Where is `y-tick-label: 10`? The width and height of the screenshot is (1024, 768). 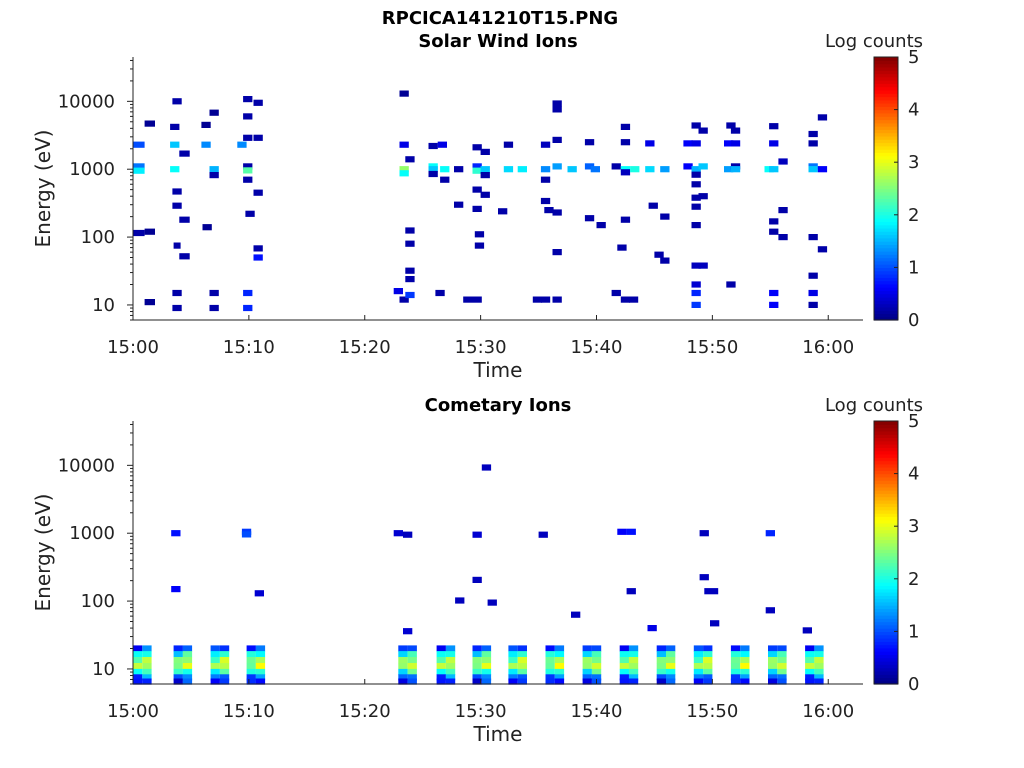 y-tick-label: 10 is located at coordinates (103, 305).